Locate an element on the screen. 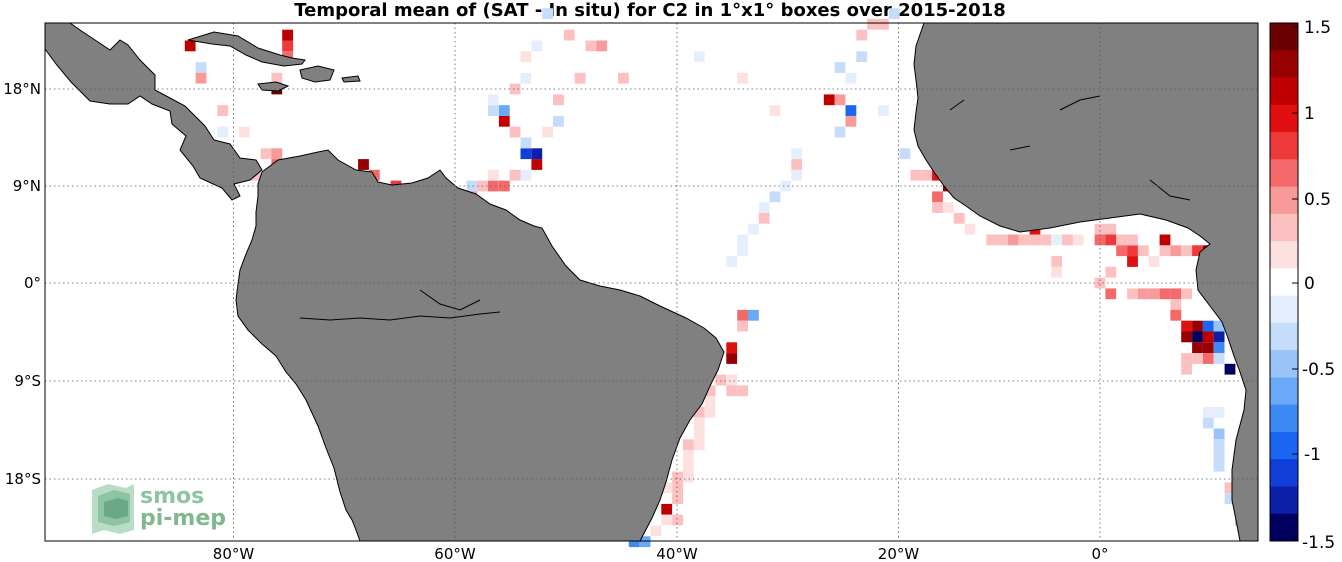 Image resolution: width=1342 pixels, height=562 pixels. lon-axis-labels: 80°W 60°W 40°W 20°W 0° is located at coordinates (661, 553).